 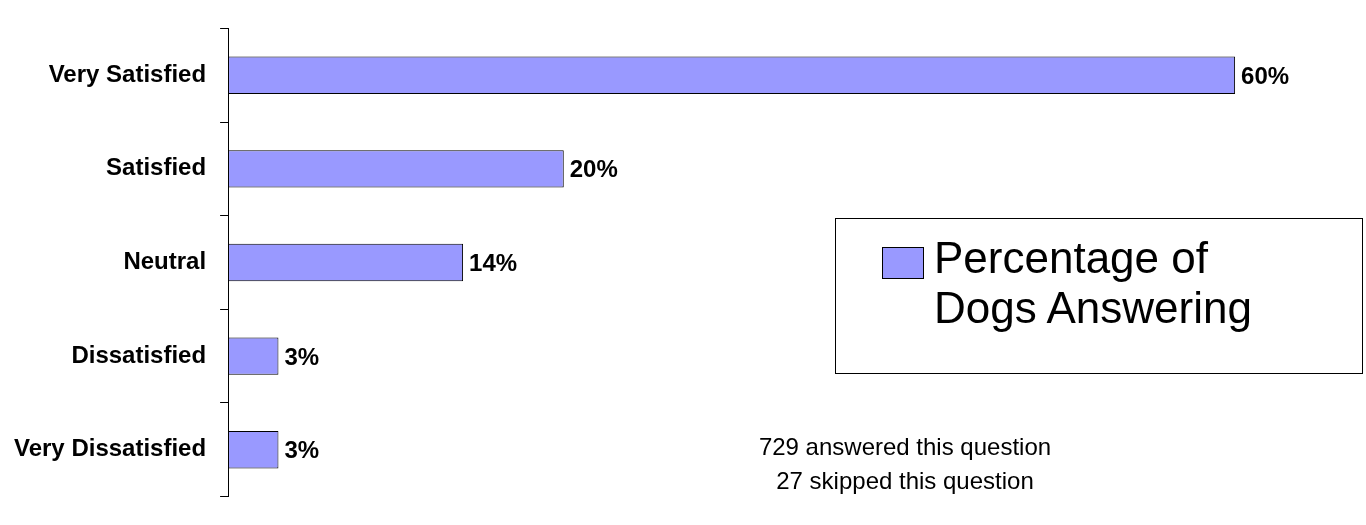 I want to click on y-tick-label: Dissatisfied, so click(x=139, y=354).